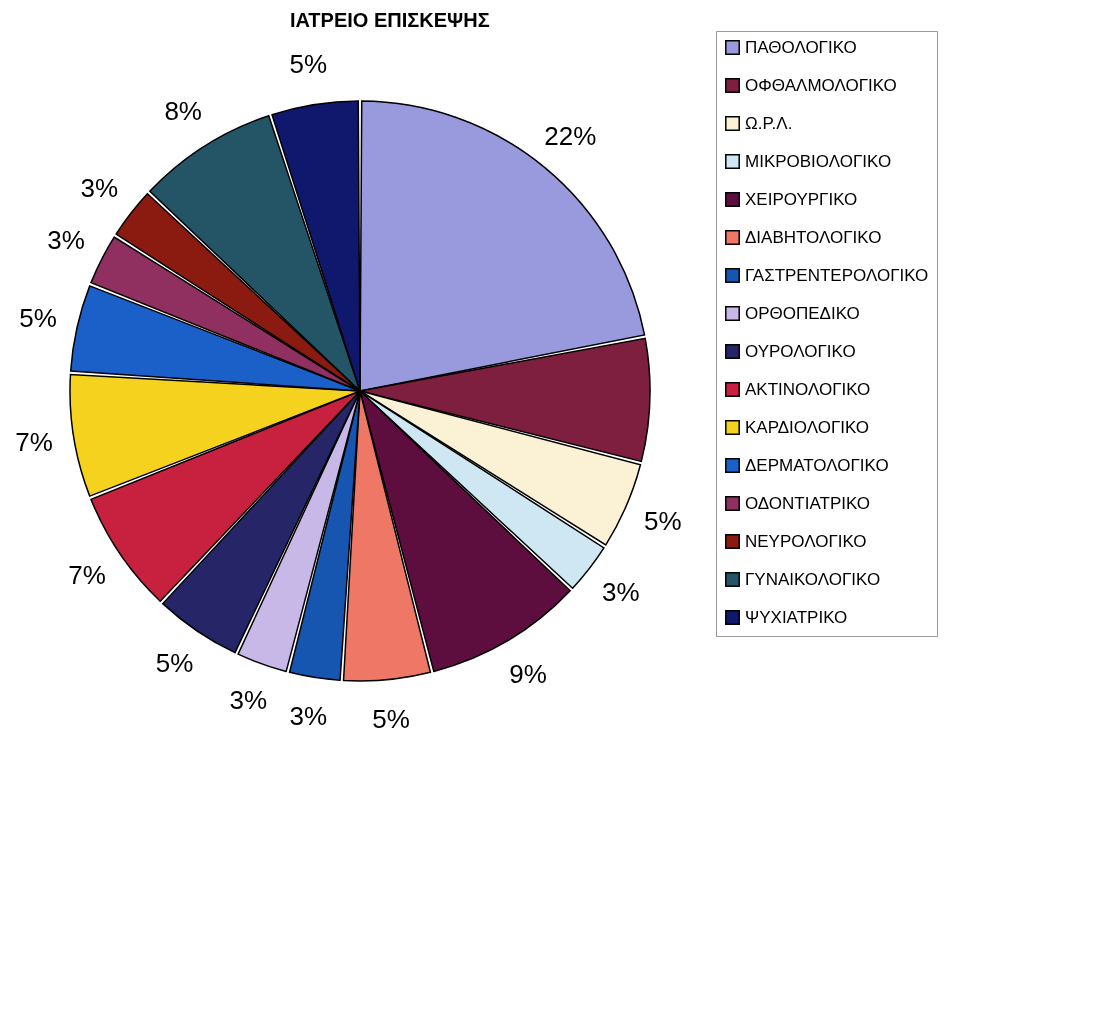 The height and width of the screenshot is (1016, 1111). I want to click on legend-label: ΔΕΡΜΑΤΟΛΟΓΙΚΟ, so click(817, 465).